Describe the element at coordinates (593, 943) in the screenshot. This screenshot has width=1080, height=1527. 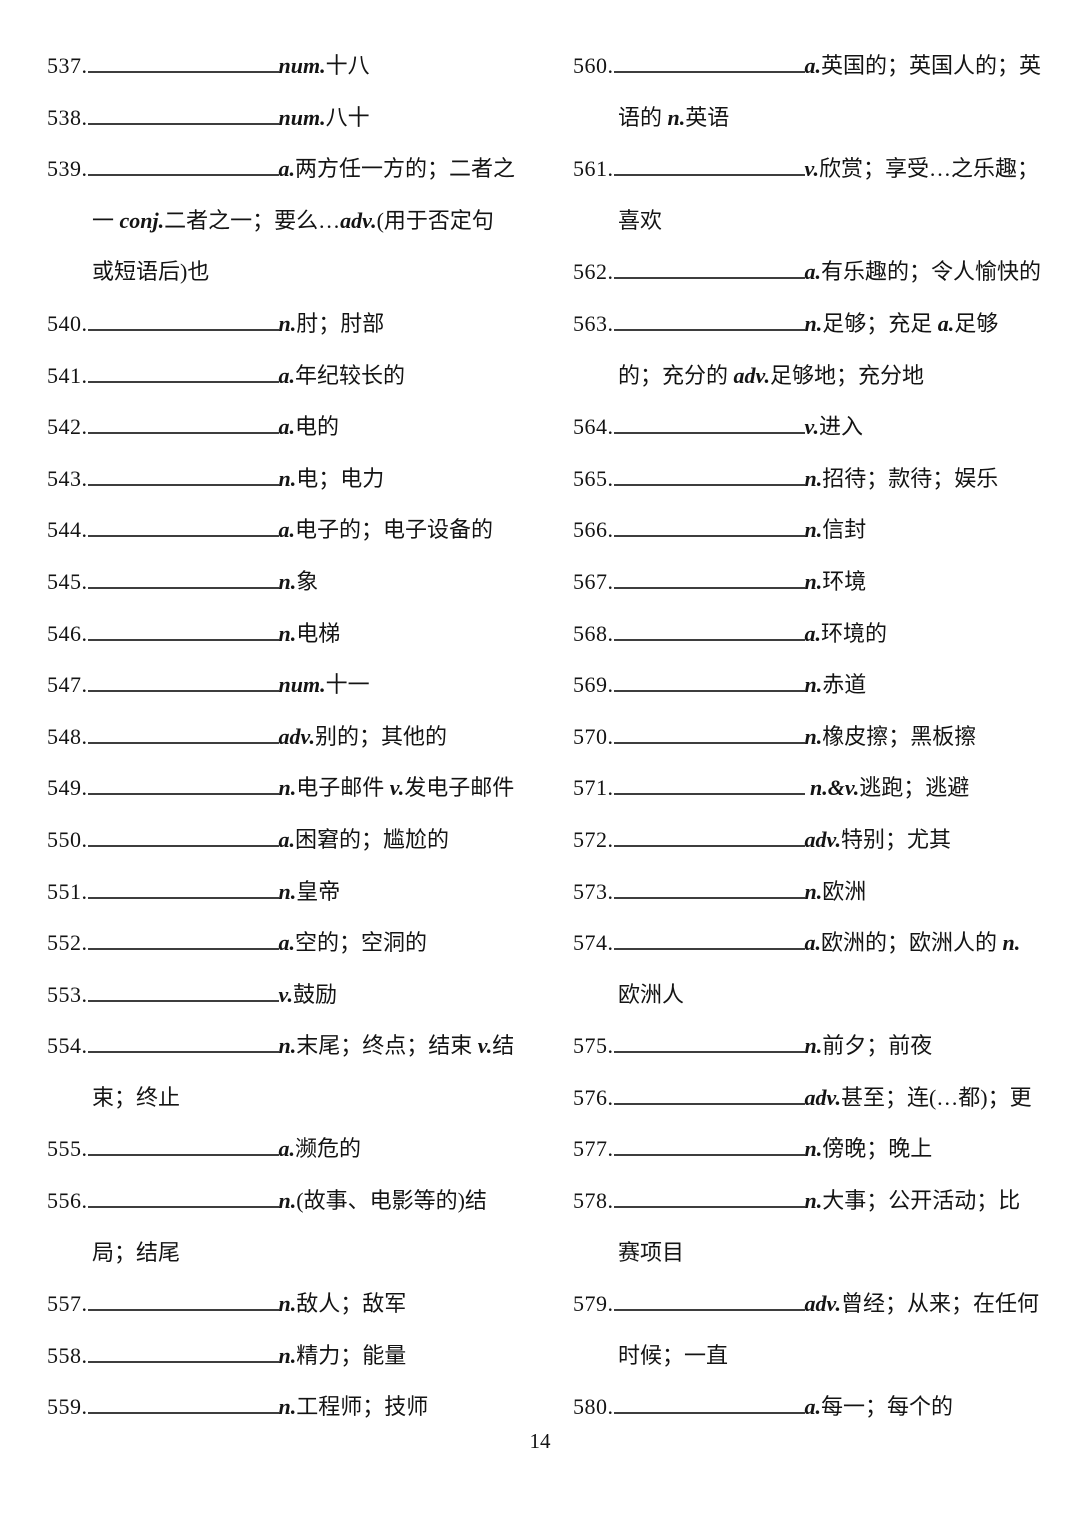
I see `entry-number: 574.` at that location.